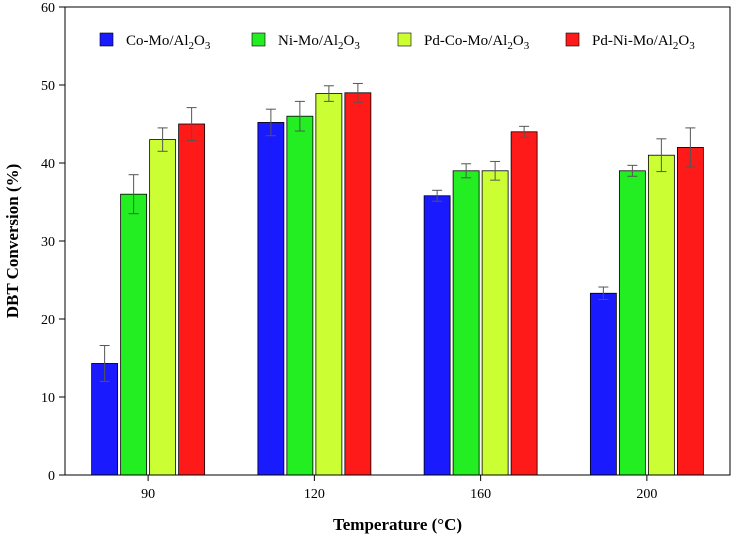 Image resolution: width=734 pixels, height=541 pixels. Describe the element at coordinates (397, 524) in the screenshot. I see `x-axis-label: Temperature (°C)` at that location.